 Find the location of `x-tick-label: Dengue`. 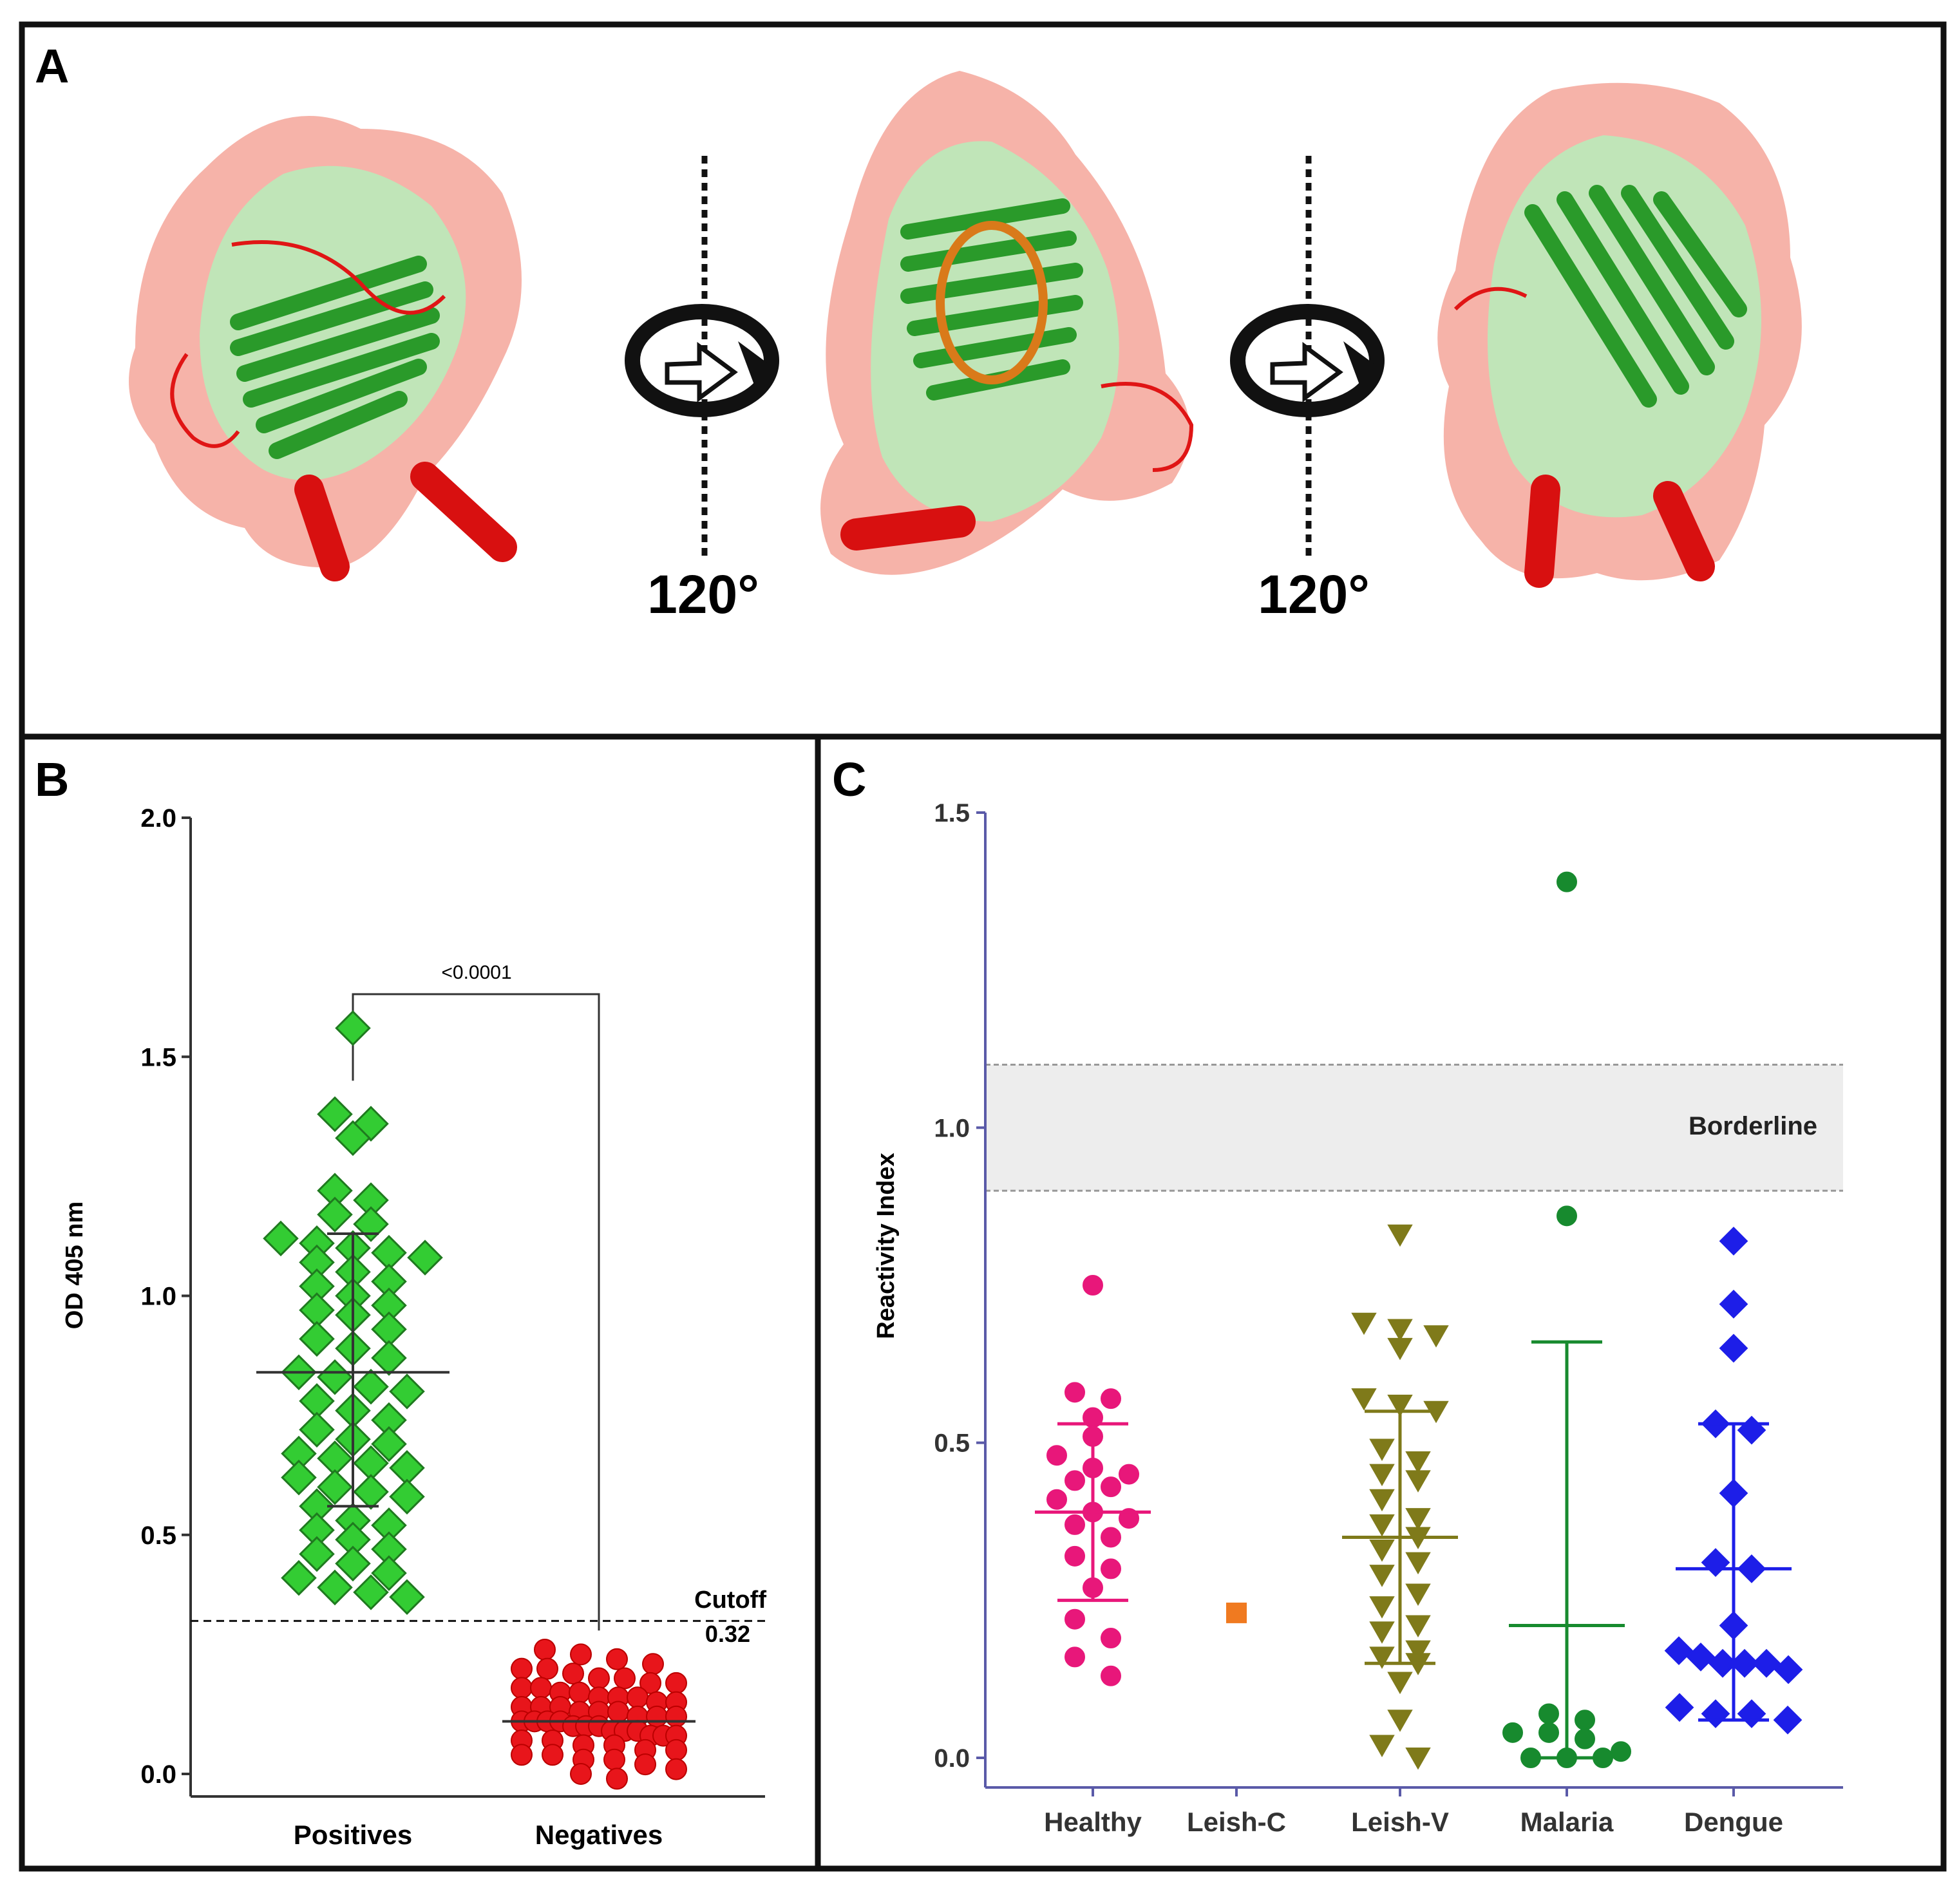

x-tick-label: Dengue is located at coordinates (1733, 1822).